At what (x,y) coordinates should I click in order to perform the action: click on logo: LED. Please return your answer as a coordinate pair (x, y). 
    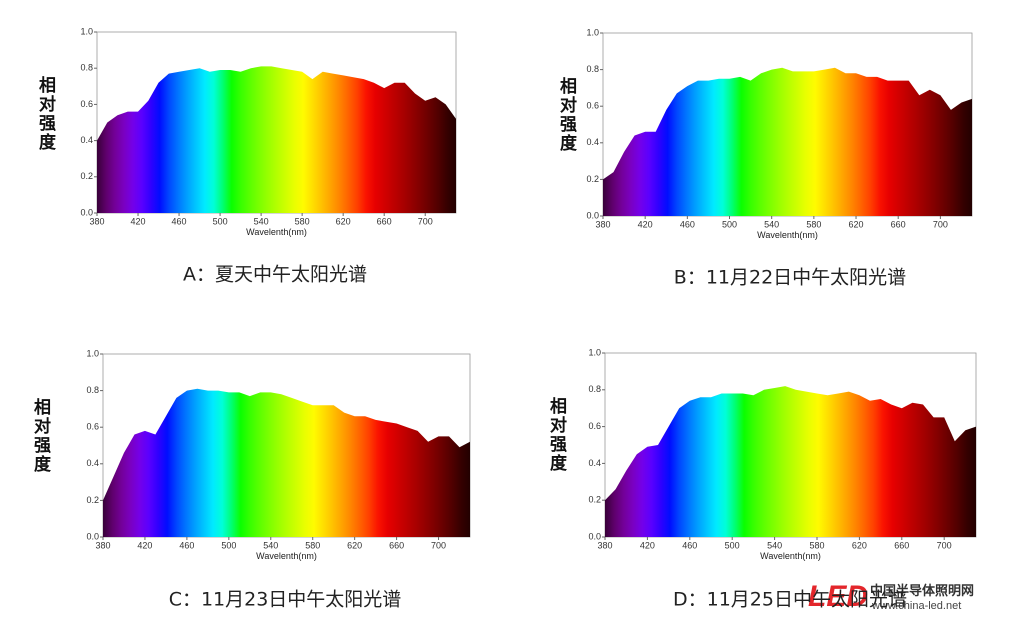
    Looking at the image, I should click on (838, 596).